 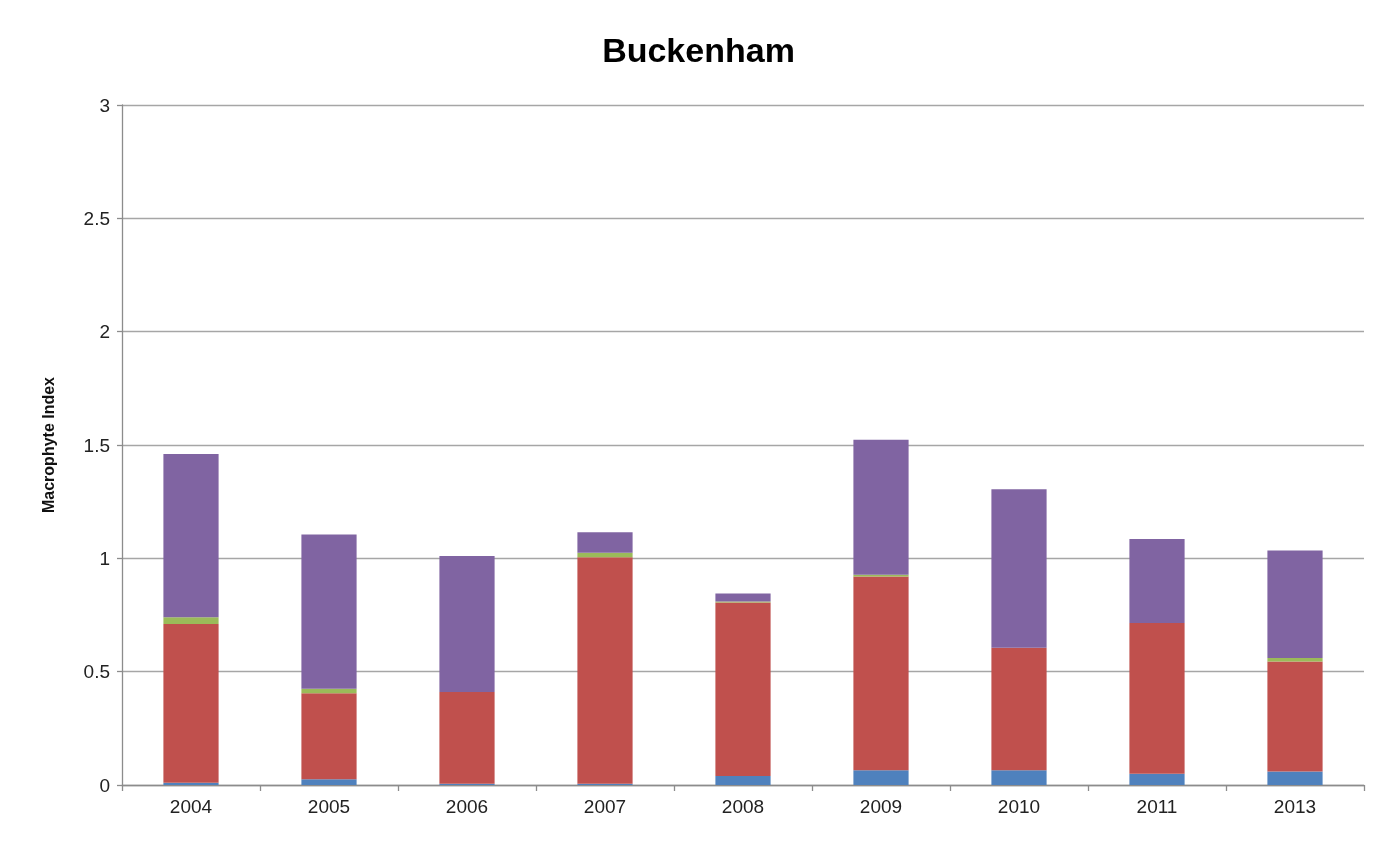 I want to click on y-axis-title: Macrophyte Index, so click(x=48, y=445).